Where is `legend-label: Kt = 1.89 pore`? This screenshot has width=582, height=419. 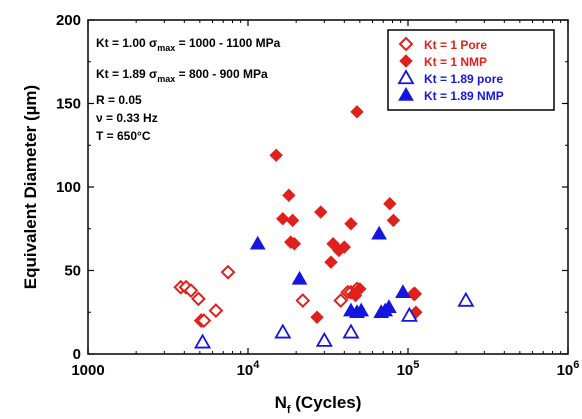 legend-label: Kt = 1.89 pore is located at coordinates (463, 79).